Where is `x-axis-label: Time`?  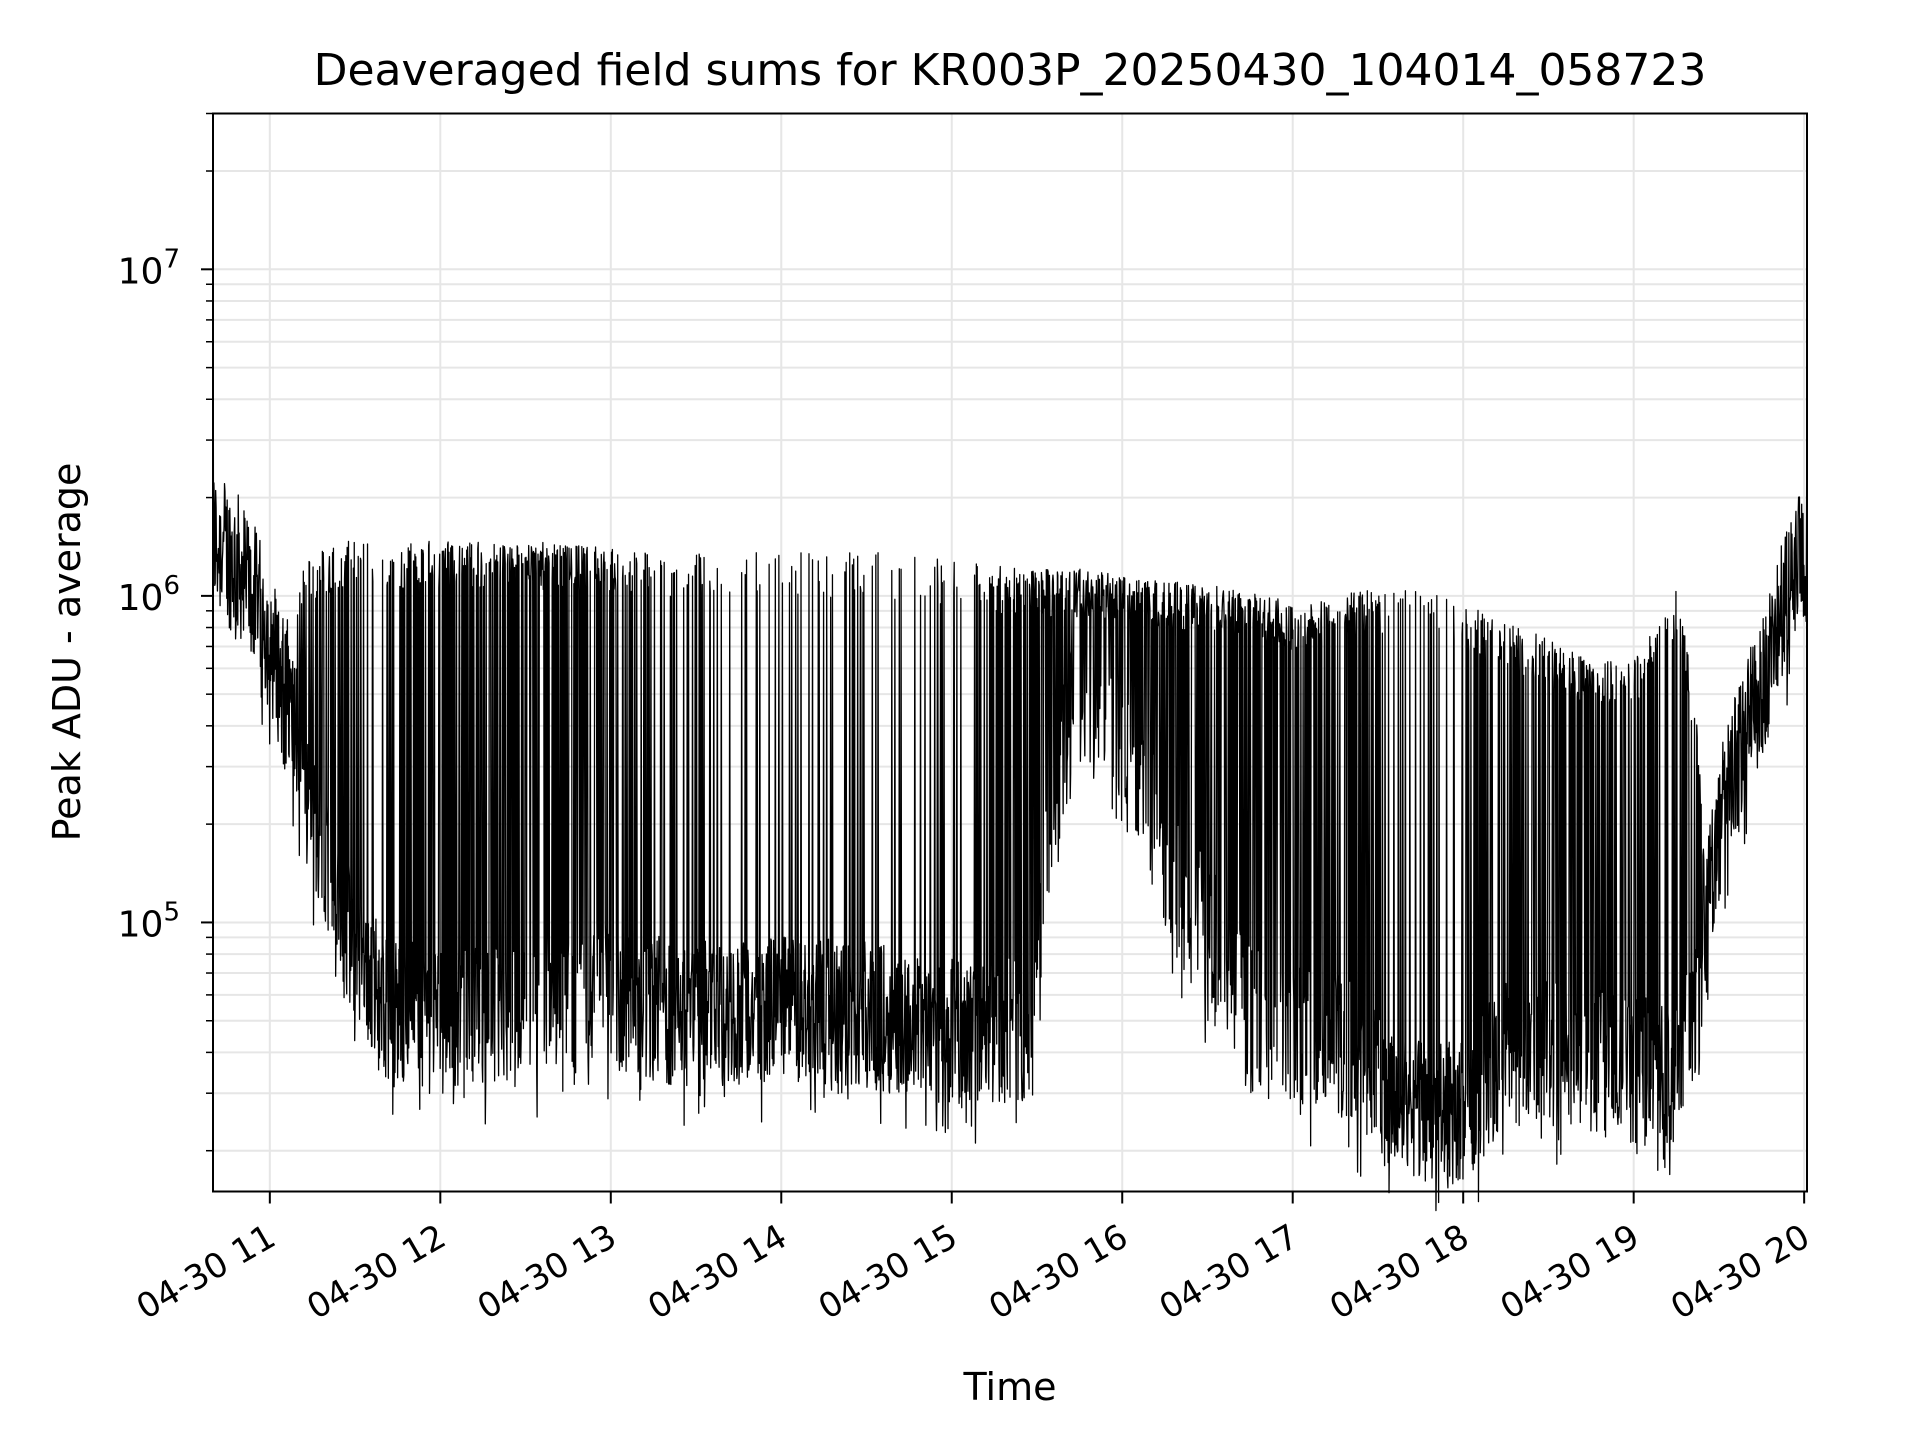
x-axis-label: Time is located at coordinates (1010, 1387).